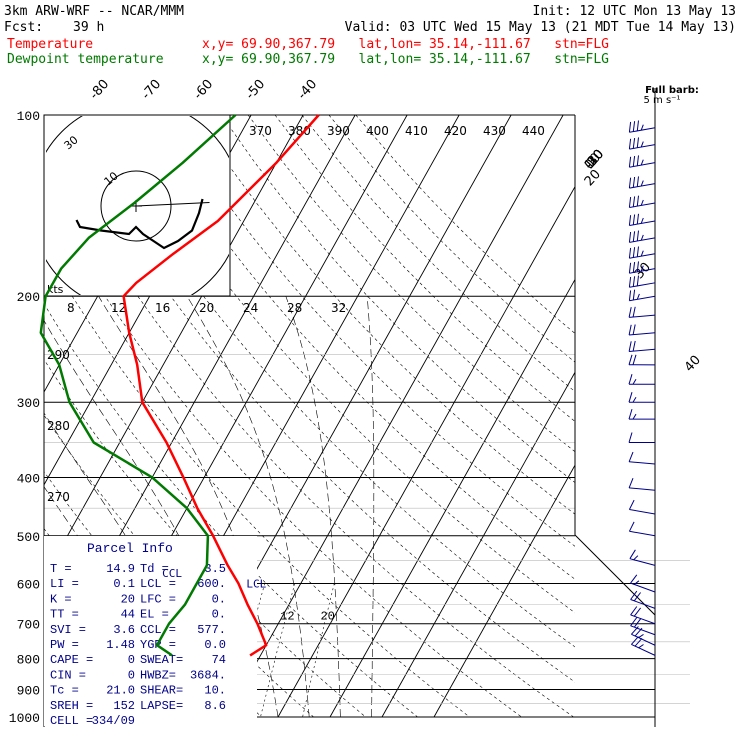  I want to click on parcel-field-label: LI =, so click(64, 584).